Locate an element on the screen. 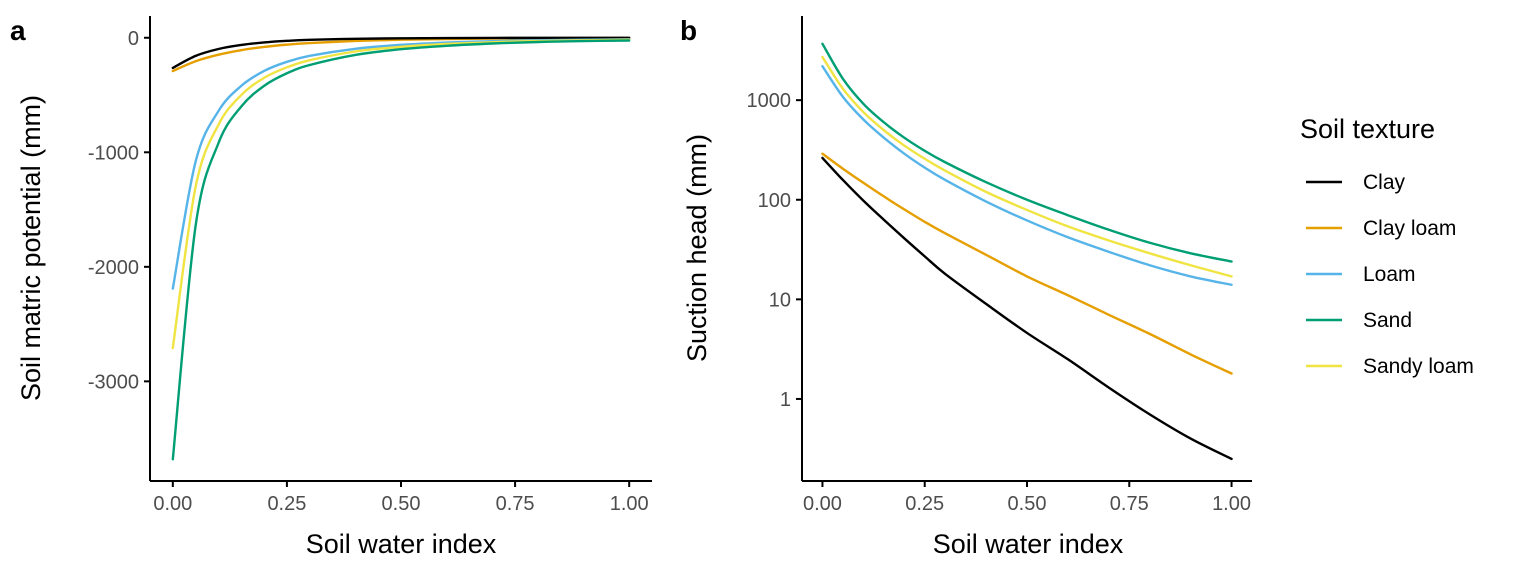 The image size is (1536, 576). panel-a-series-clay is located at coordinates (401, 53).